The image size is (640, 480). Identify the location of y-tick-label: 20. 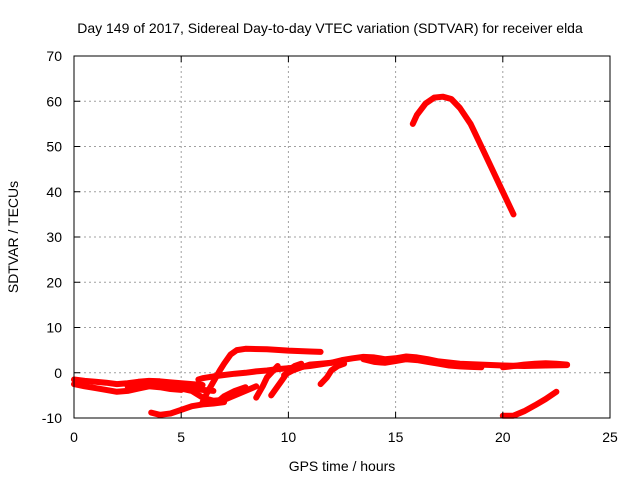
(54, 282).